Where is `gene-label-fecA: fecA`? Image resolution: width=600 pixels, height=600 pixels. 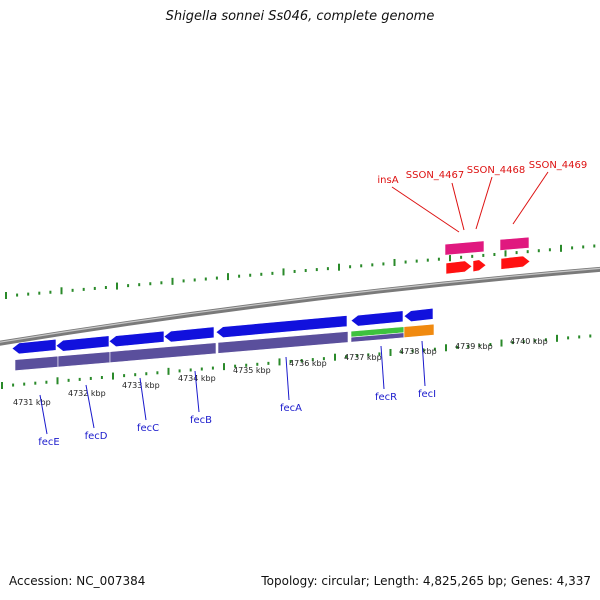
gene-label-fecA: fecA is located at coordinates (291, 408).